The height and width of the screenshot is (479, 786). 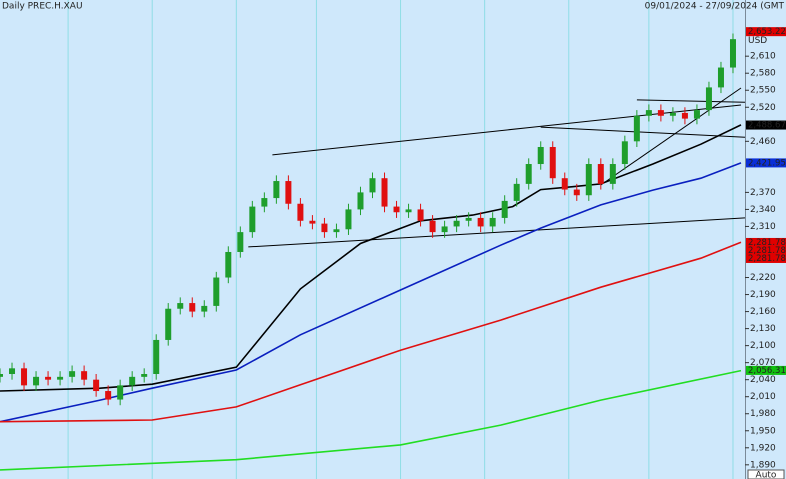 I want to click on auto-button, so click(x=766, y=474).